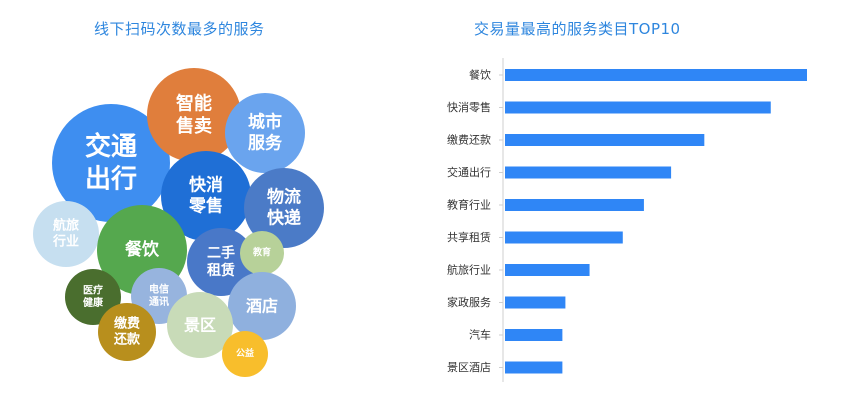 The height and width of the screenshot is (407, 847). What do you see at coordinates (221, 270) in the screenshot?
I see `bubble-label: 租赁` at bounding box center [221, 270].